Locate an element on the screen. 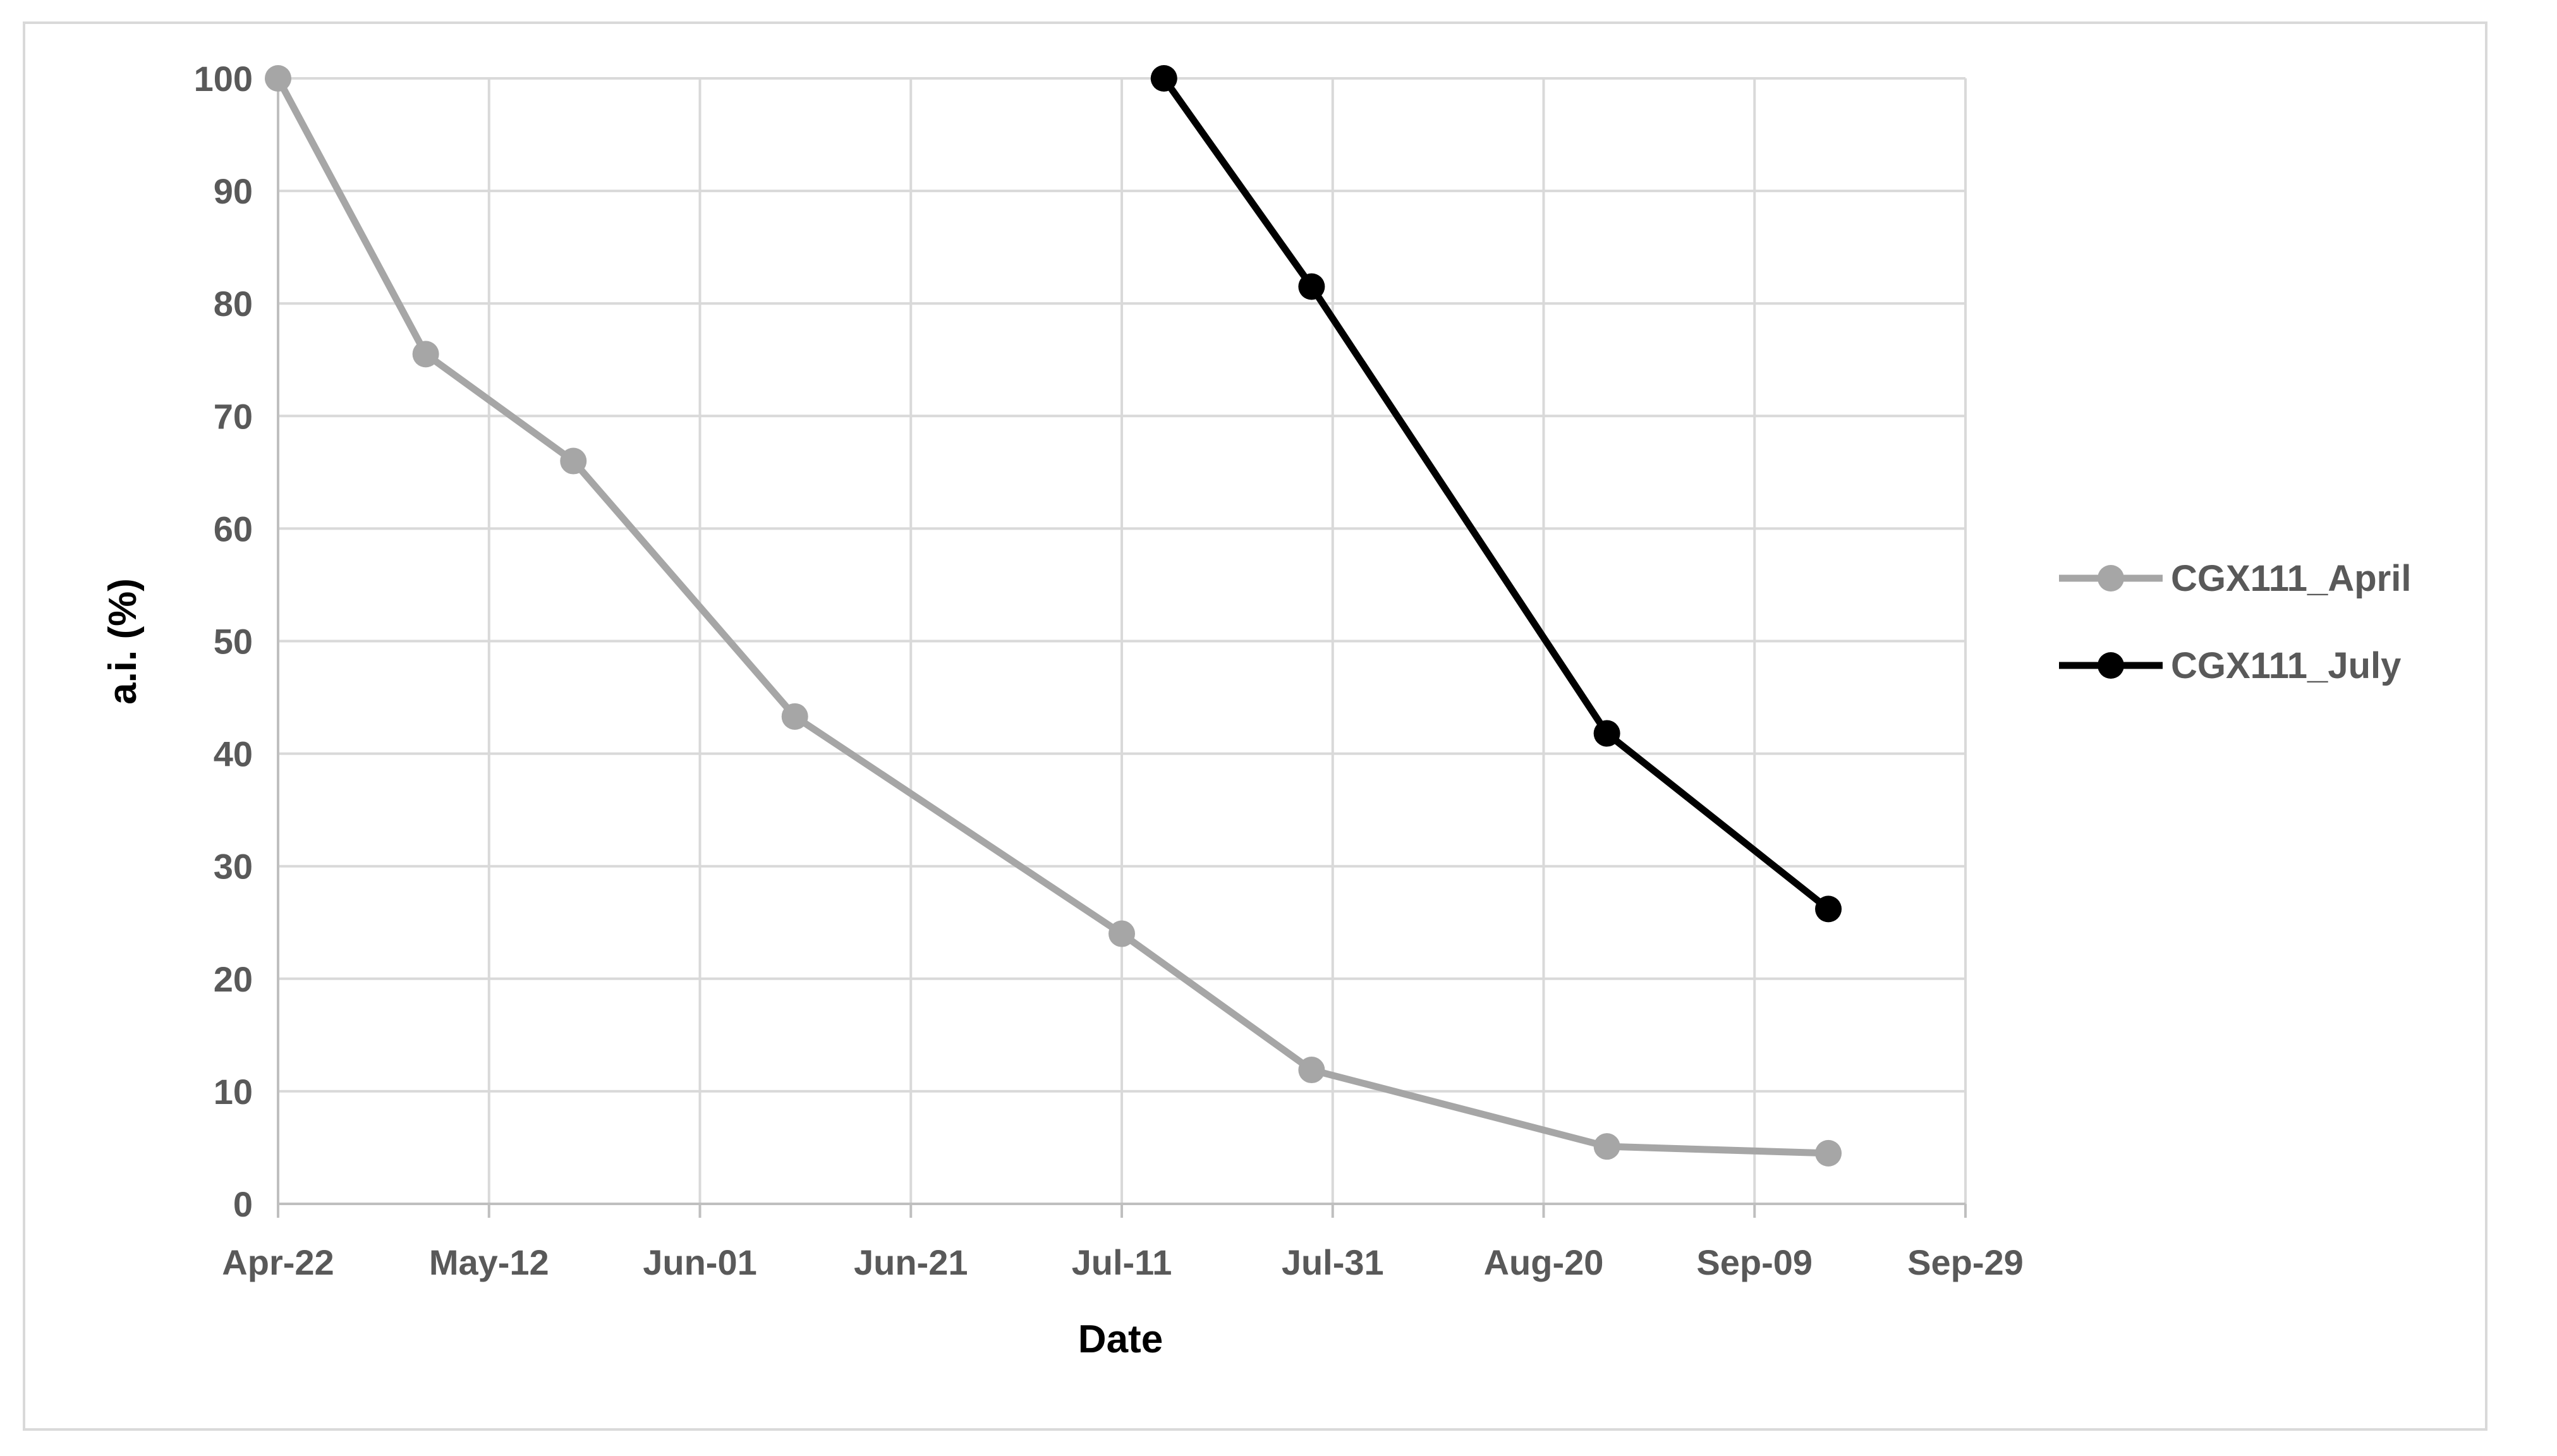 Image resolution: width=2557 pixels, height=1456 pixels. y-tick-label: 0 is located at coordinates (243, 1204).